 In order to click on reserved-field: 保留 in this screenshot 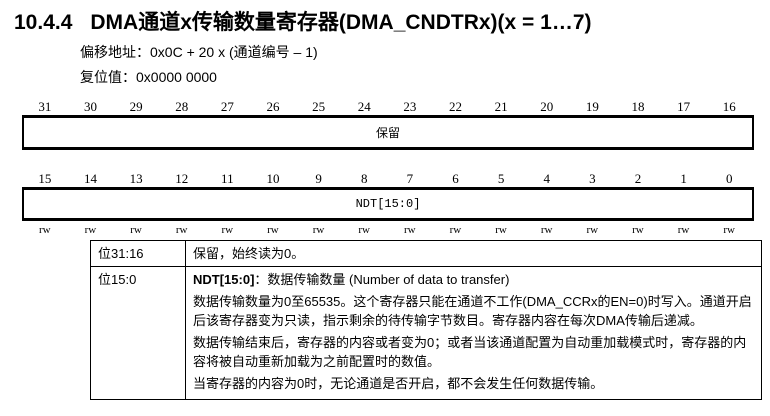, I will do `click(388, 132)`.